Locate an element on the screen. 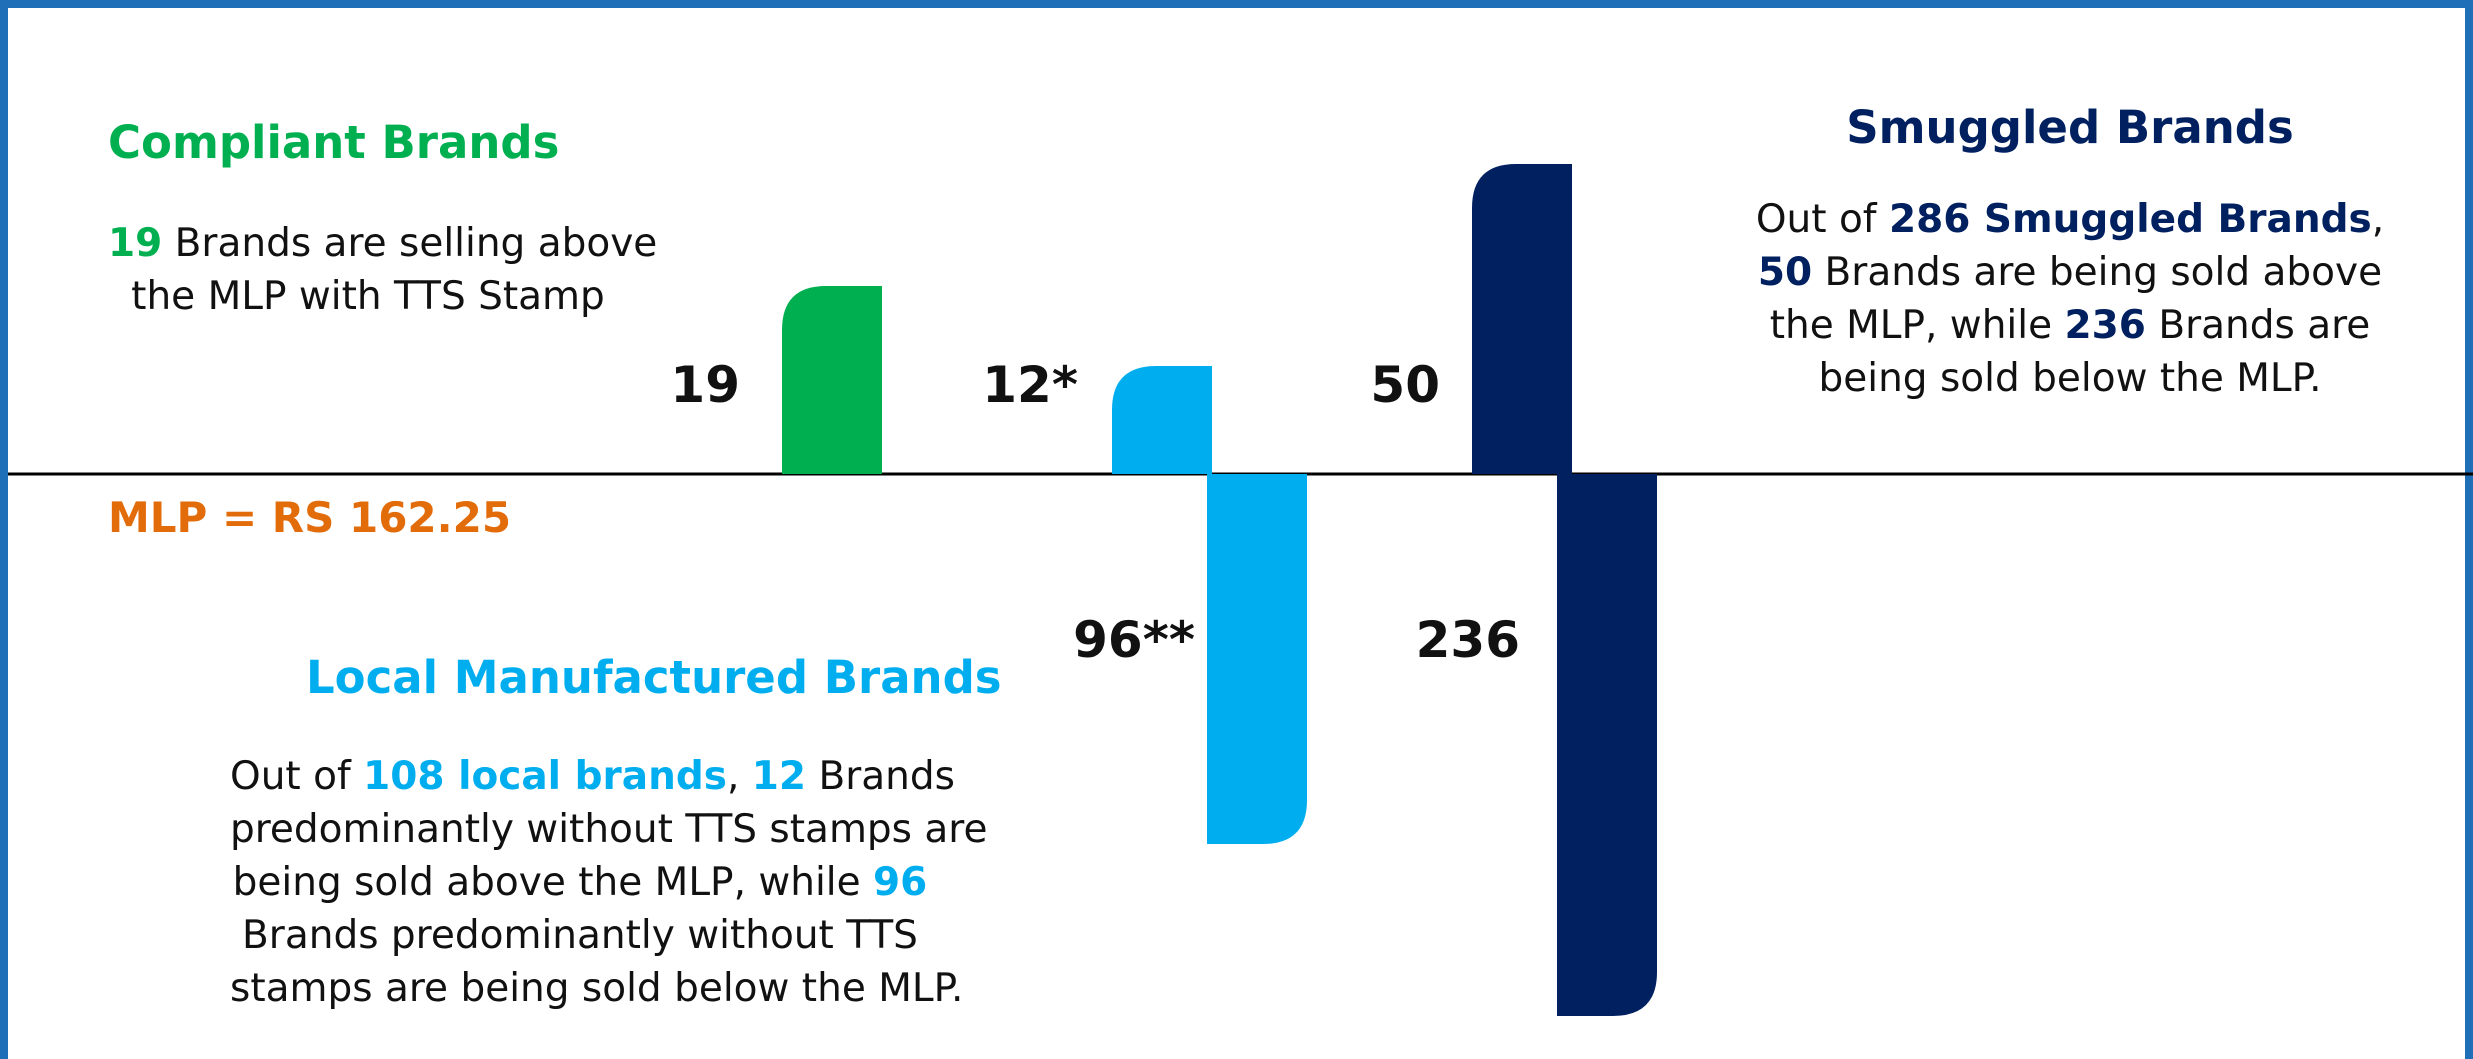 Image resolution: width=2473 pixels, height=1059 pixels. bar-smuggled-above is located at coordinates (1522, 319).